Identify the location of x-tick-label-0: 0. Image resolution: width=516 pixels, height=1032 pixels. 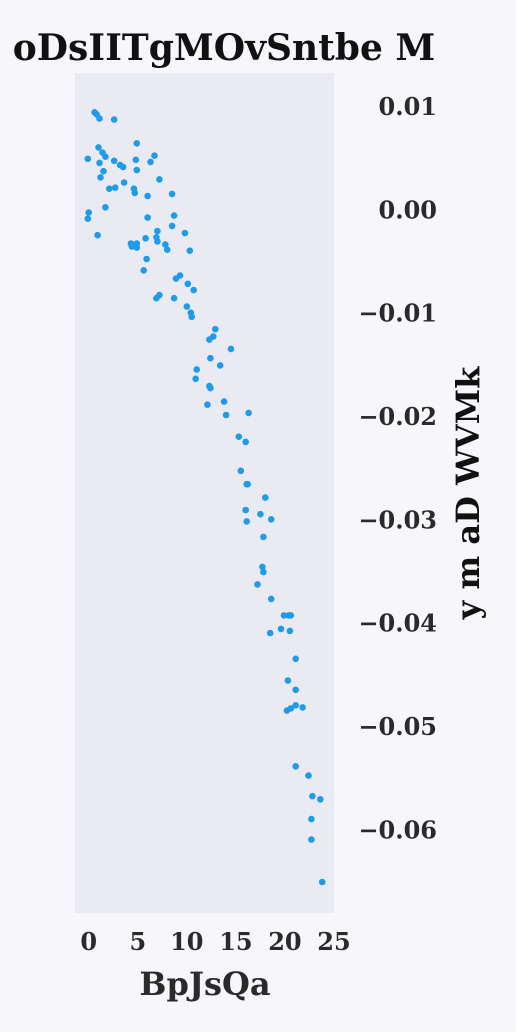
(88, 941).